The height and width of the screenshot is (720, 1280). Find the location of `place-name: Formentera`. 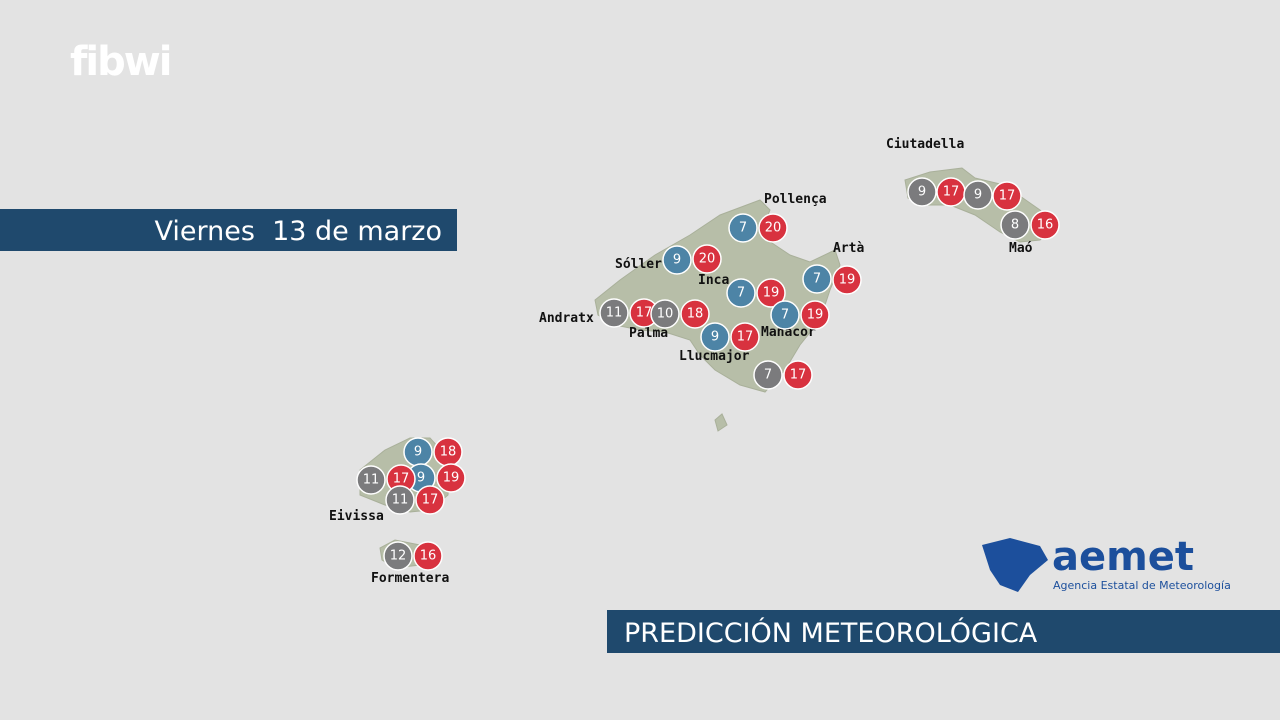

place-name: Formentera is located at coordinates (410, 578).